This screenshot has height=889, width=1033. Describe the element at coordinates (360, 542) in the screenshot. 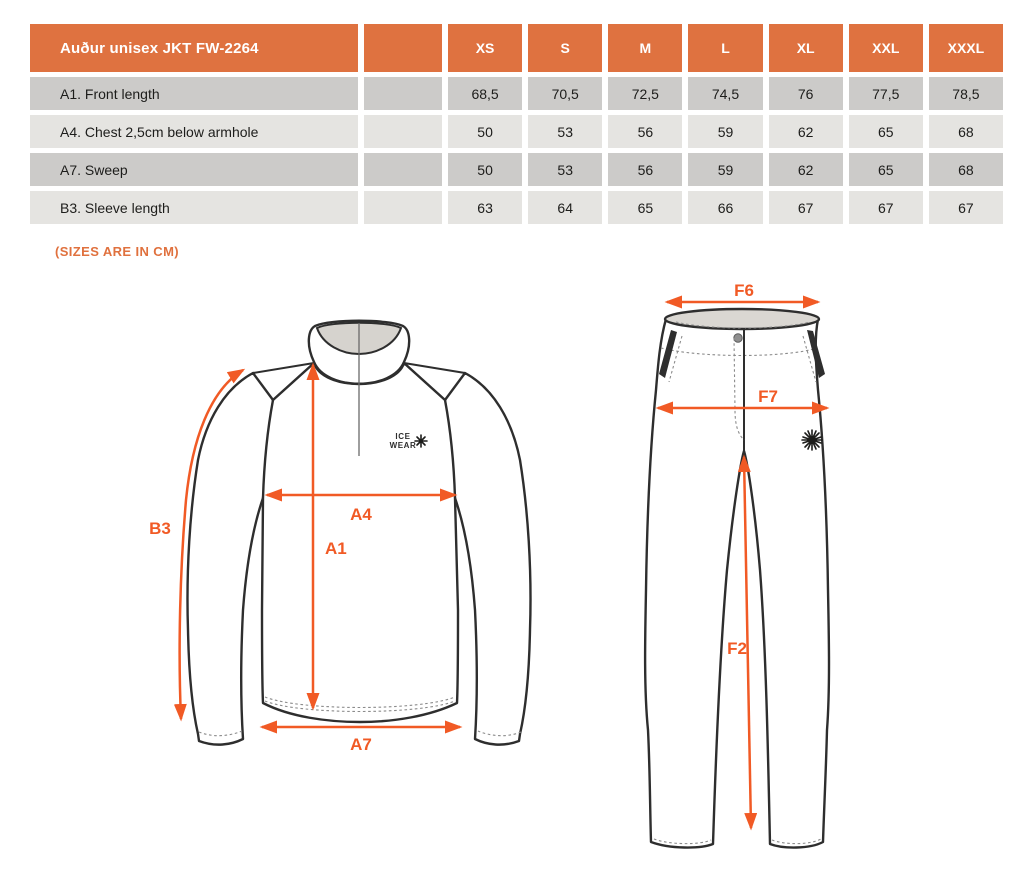

I see `jacket-body` at that location.